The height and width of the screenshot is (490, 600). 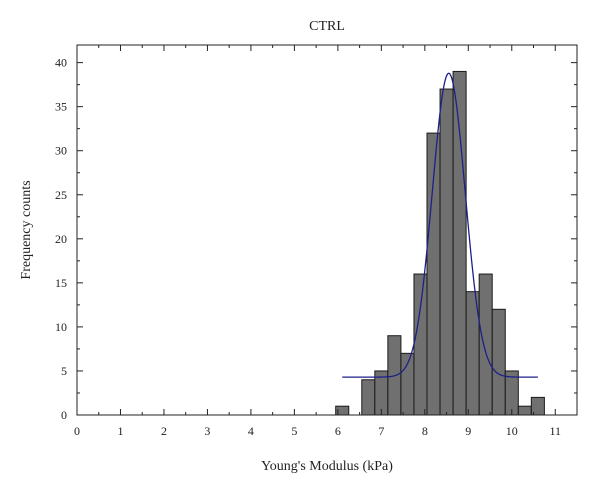 I want to click on x-tick-label: 0, so click(x=77, y=431).